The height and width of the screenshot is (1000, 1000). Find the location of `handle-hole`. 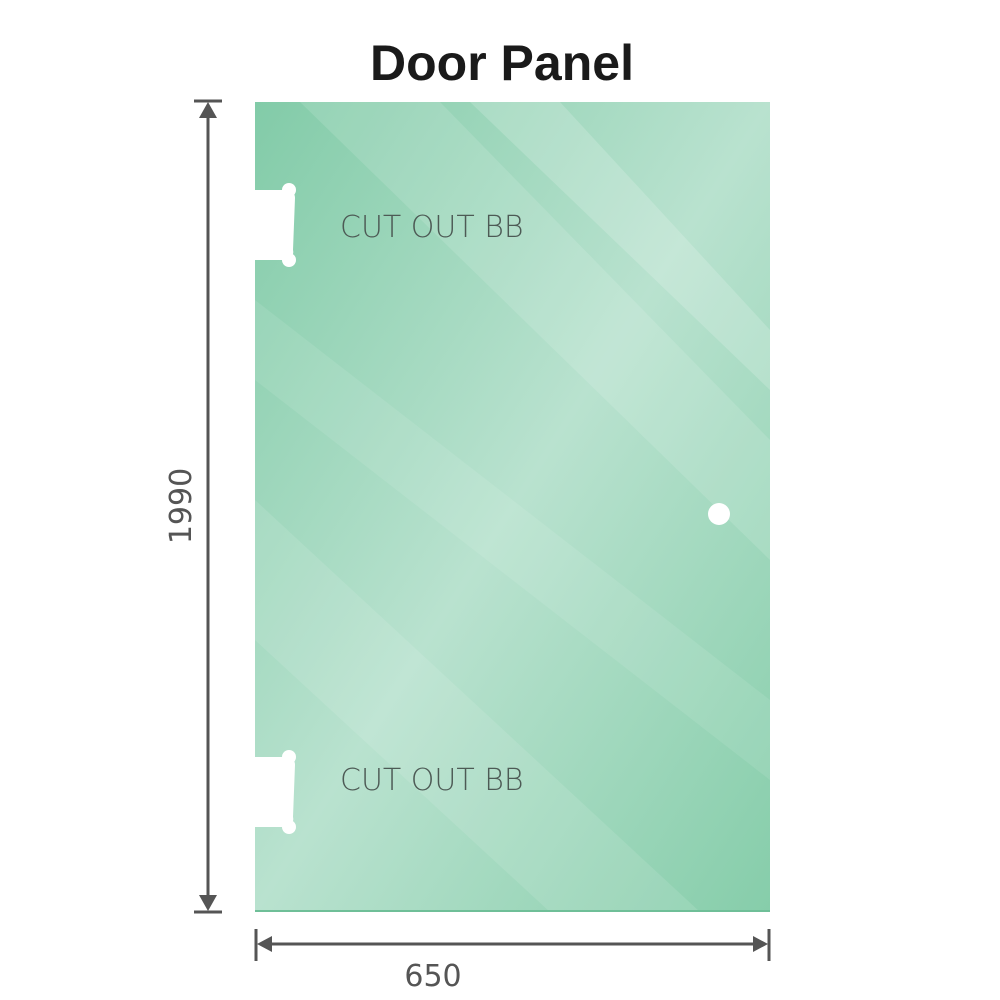

handle-hole is located at coordinates (719, 514).